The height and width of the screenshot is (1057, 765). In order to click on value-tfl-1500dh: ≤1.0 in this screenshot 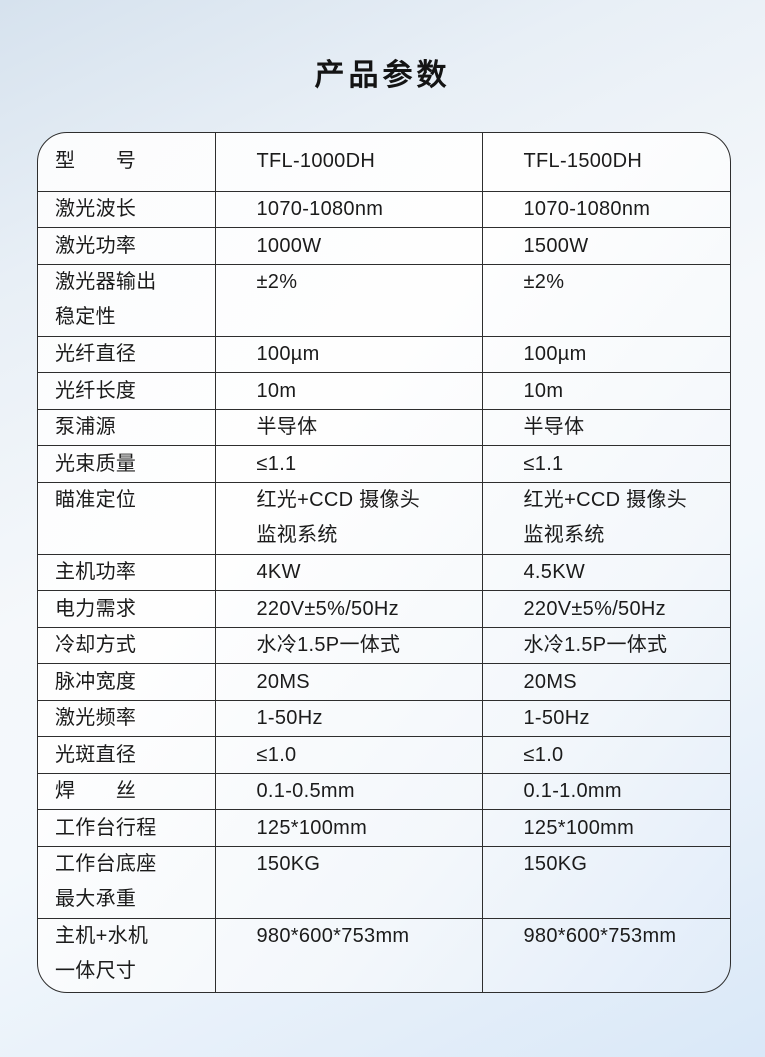, I will do `click(605, 754)`.